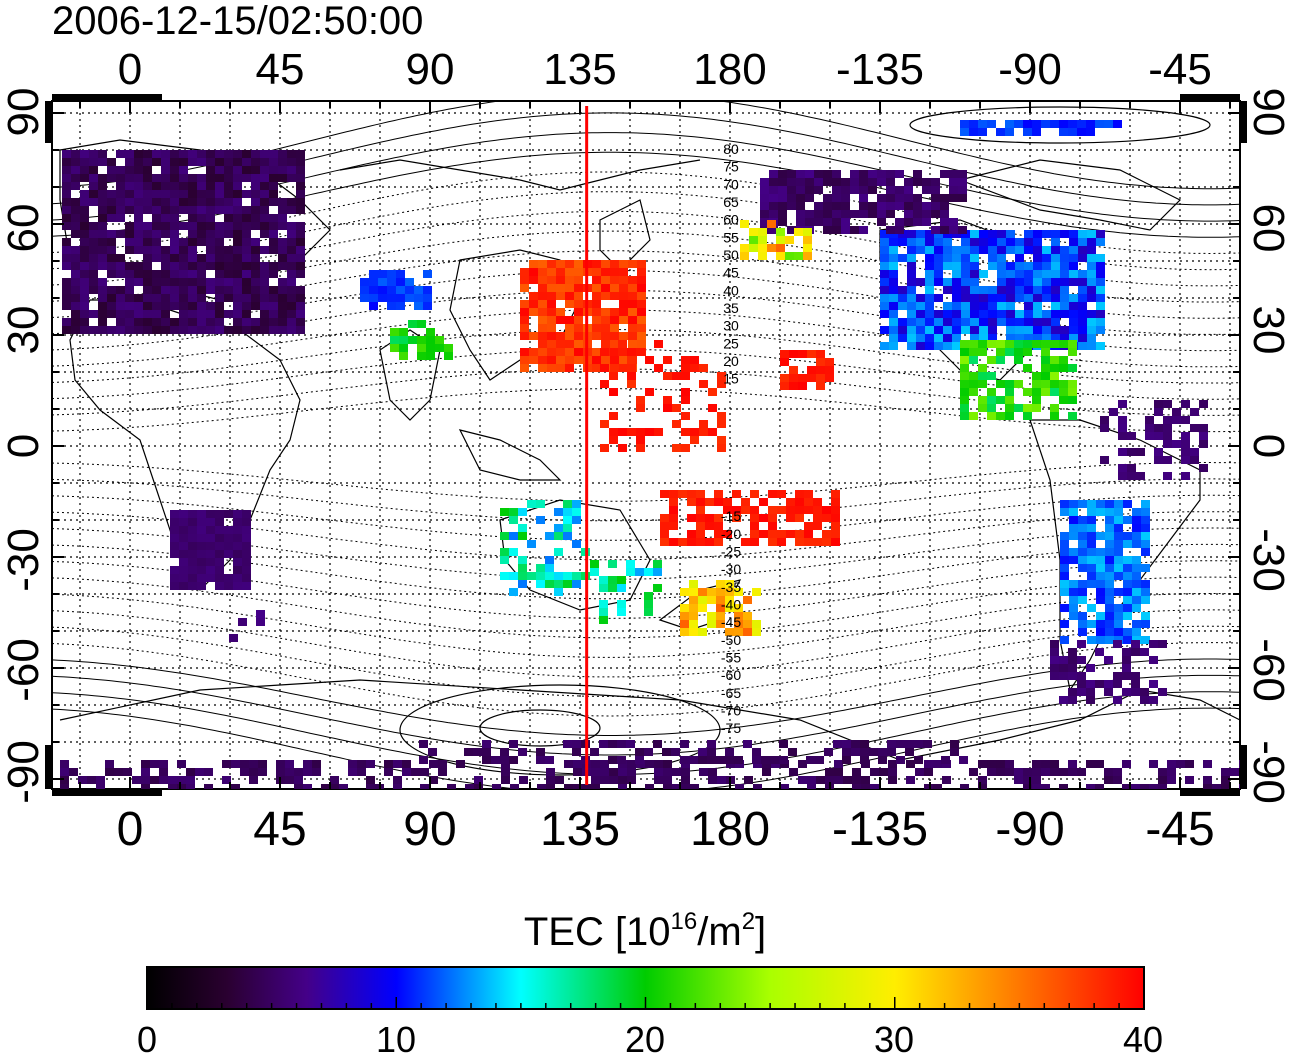 This screenshot has width=1292, height=1057. What do you see at coordinates (666, 829) in the screenshot?
I see `bottom-longitude-labels: 0 45 90 135 180 -135 -90 -45` at bounding box center [666, 829].